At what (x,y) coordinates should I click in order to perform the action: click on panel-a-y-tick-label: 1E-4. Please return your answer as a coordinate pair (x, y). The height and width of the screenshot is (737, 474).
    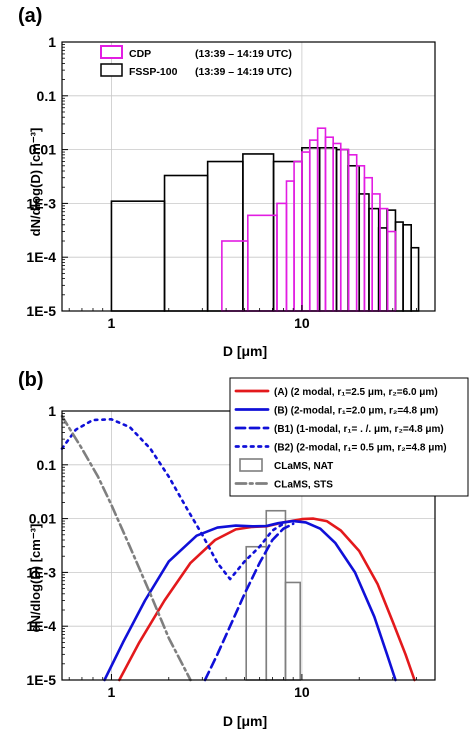
    Looking at the image, I should click on (41, 257).